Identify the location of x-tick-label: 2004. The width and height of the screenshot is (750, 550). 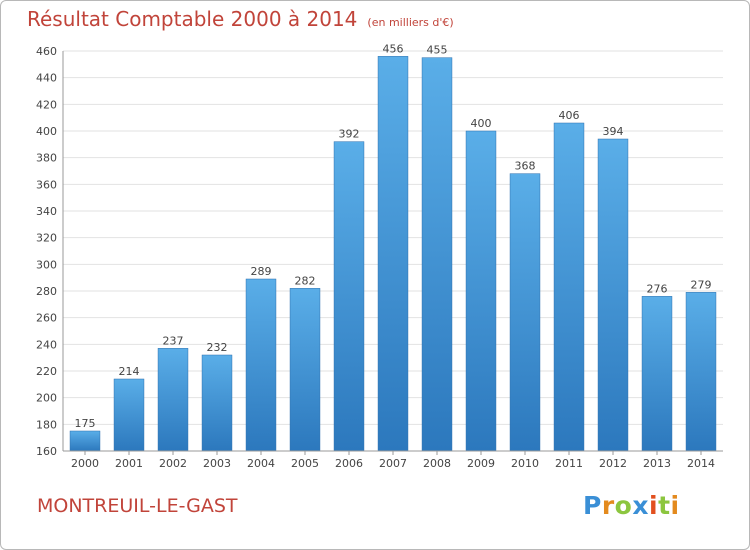
(261, 463).